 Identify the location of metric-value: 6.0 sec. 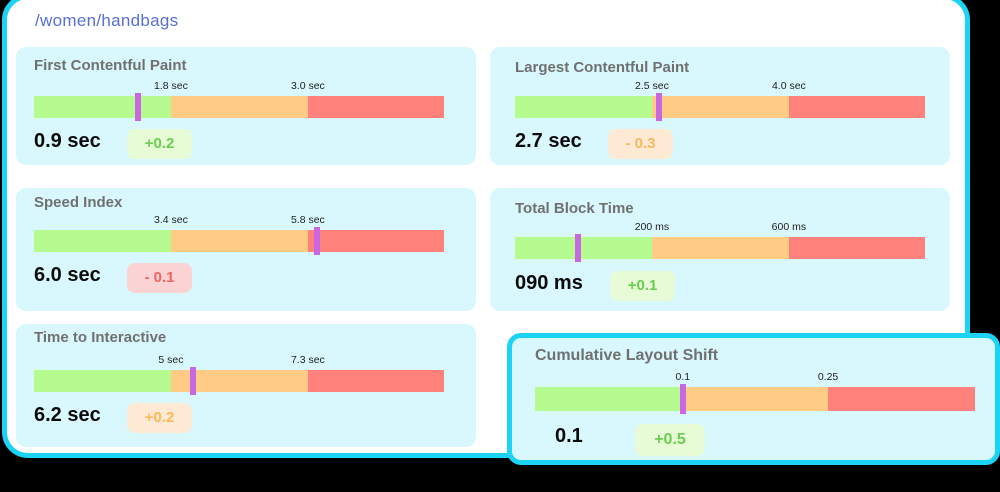
(67, 275).